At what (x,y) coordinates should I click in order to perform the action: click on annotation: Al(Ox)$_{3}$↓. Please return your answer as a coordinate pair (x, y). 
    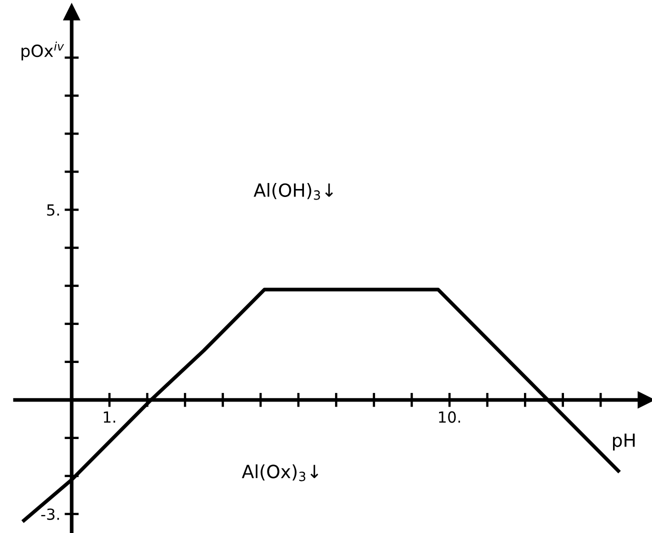
    Looking at the image, I should click on (280, 473).